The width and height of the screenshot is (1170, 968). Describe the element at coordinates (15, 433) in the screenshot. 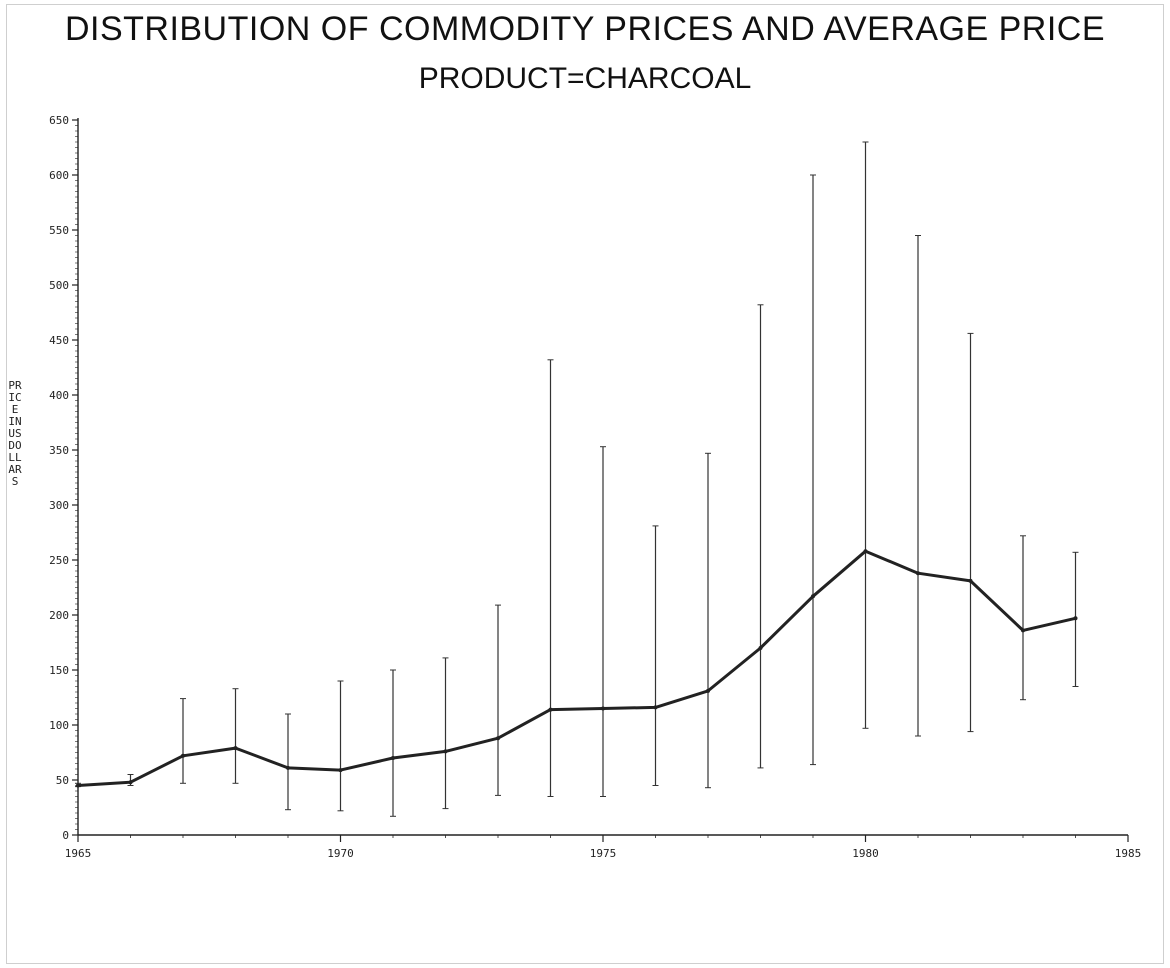

I see `y-axis-label: PRICE IN US DOLLARS` at that location.